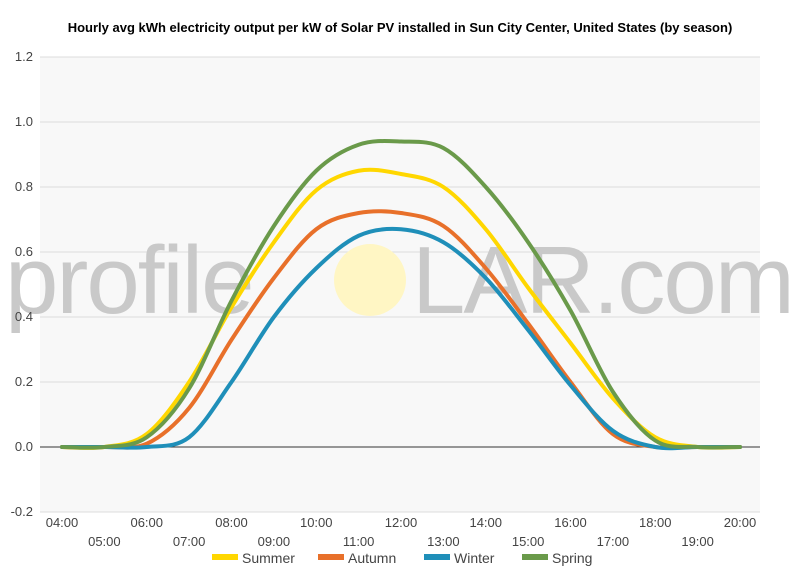  I want to click on y-tick-label: 0.0, so click(24, 446).